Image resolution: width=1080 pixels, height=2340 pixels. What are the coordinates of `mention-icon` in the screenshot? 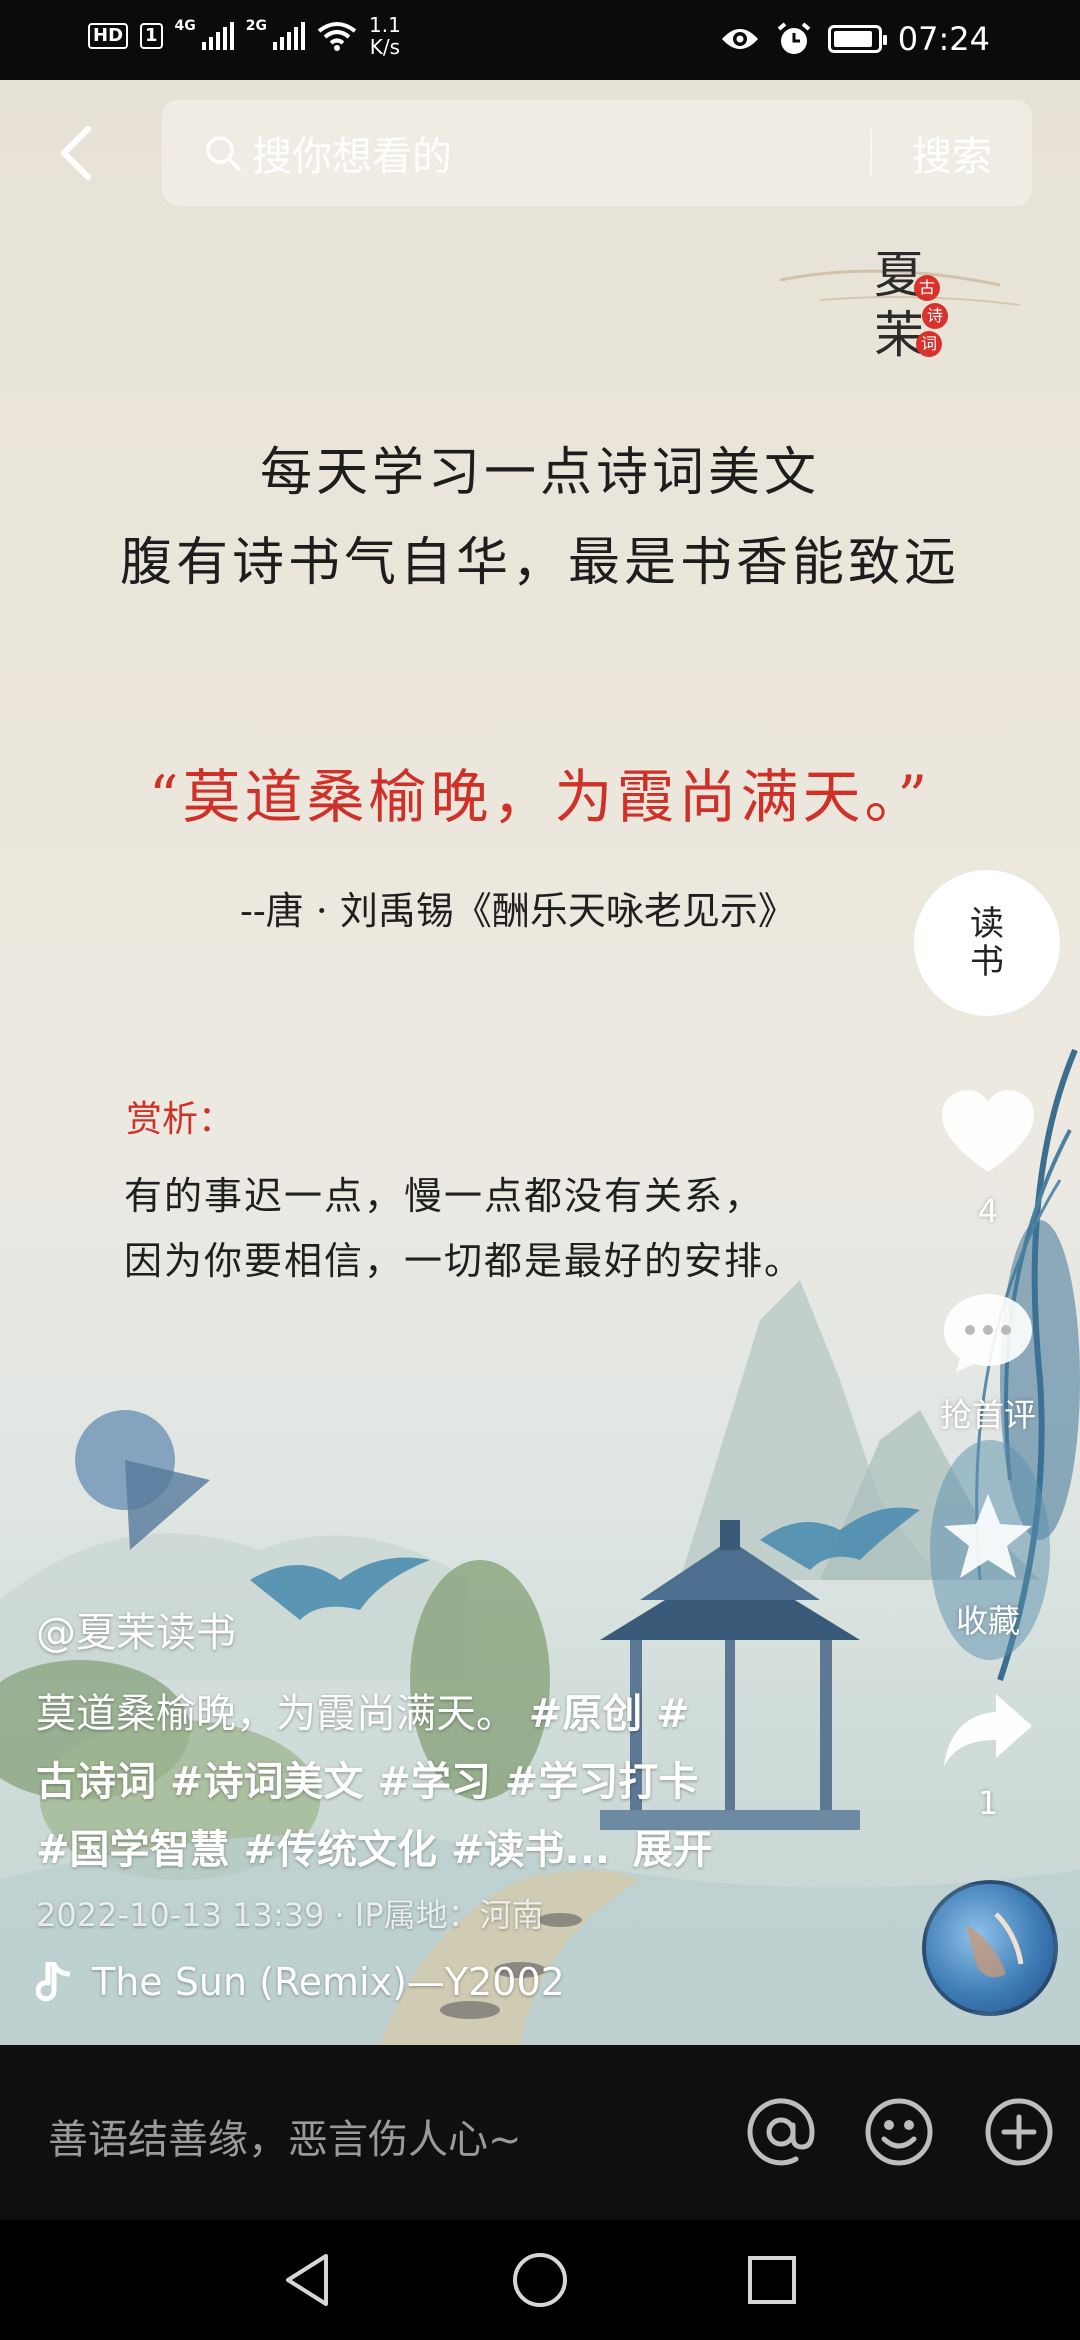 It's located at (781, 2132).